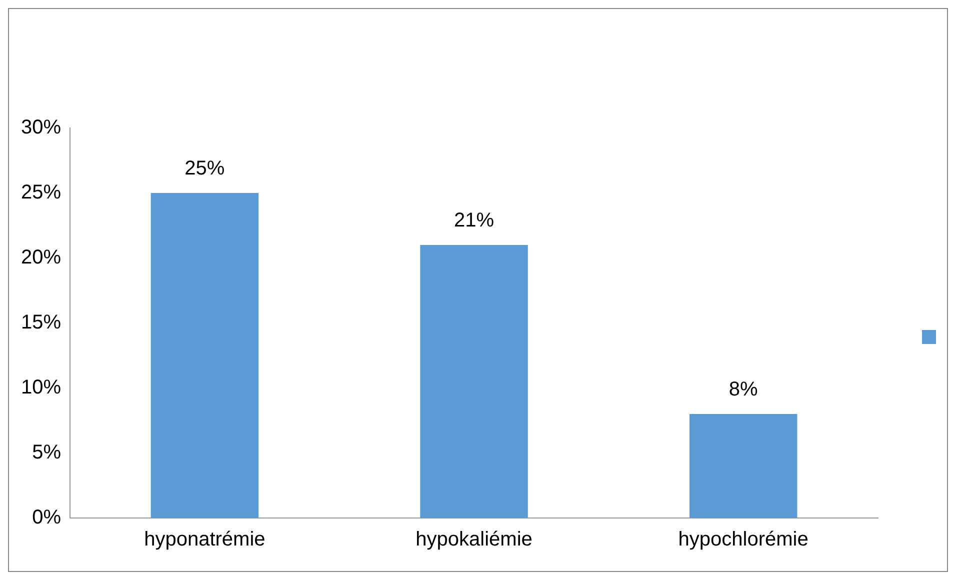  I want to click on y-tick-label: 5%, so click(47, 453).